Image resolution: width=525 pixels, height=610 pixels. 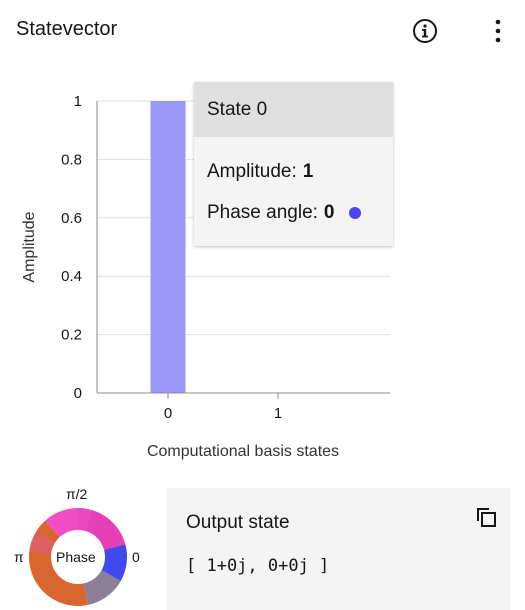 I want to click on phase-wheel-icon, so click(x=78, y=557).